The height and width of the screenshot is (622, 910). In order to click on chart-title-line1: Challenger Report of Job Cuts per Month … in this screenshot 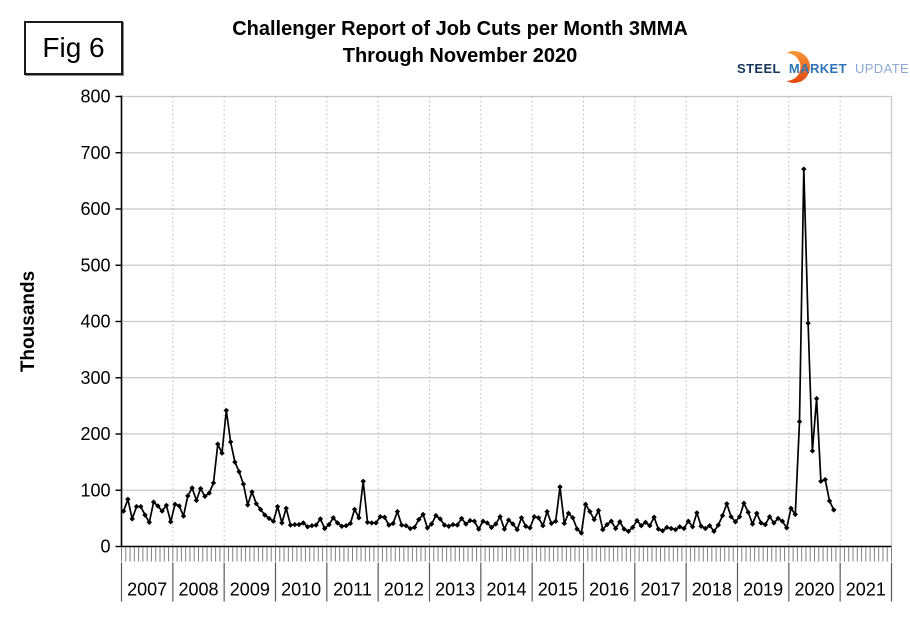, I will do `click(460, 29)`.